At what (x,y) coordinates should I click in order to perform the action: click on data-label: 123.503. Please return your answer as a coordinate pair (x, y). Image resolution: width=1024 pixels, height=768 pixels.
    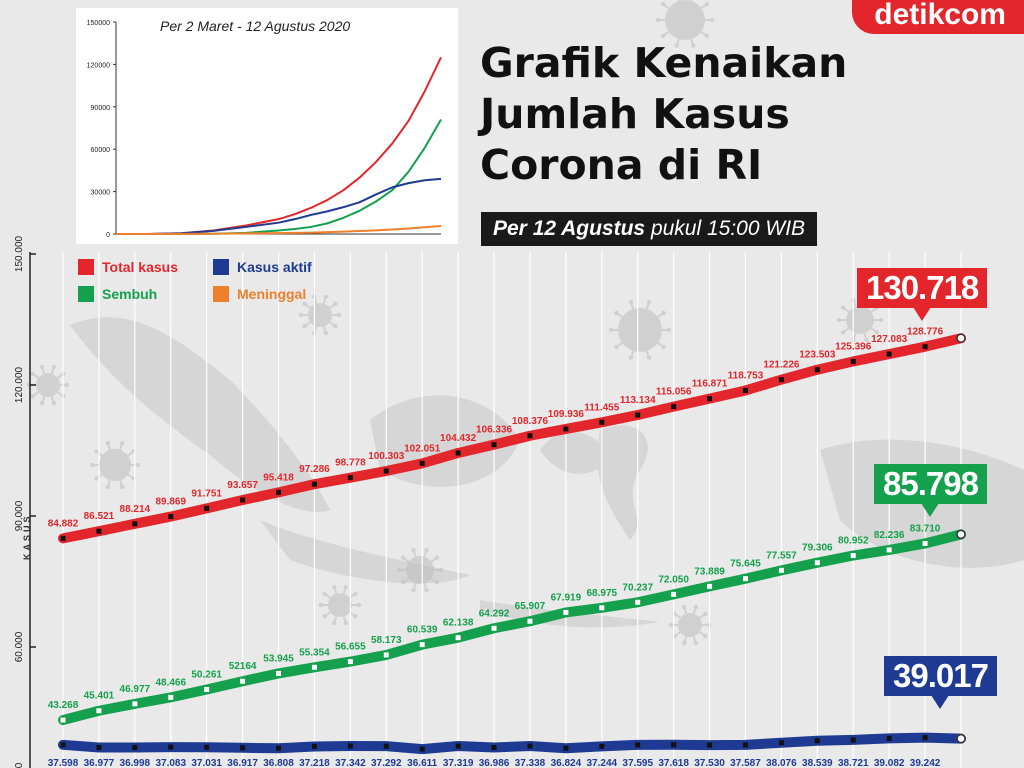
    Looking at the image, I should click on (817, 355).